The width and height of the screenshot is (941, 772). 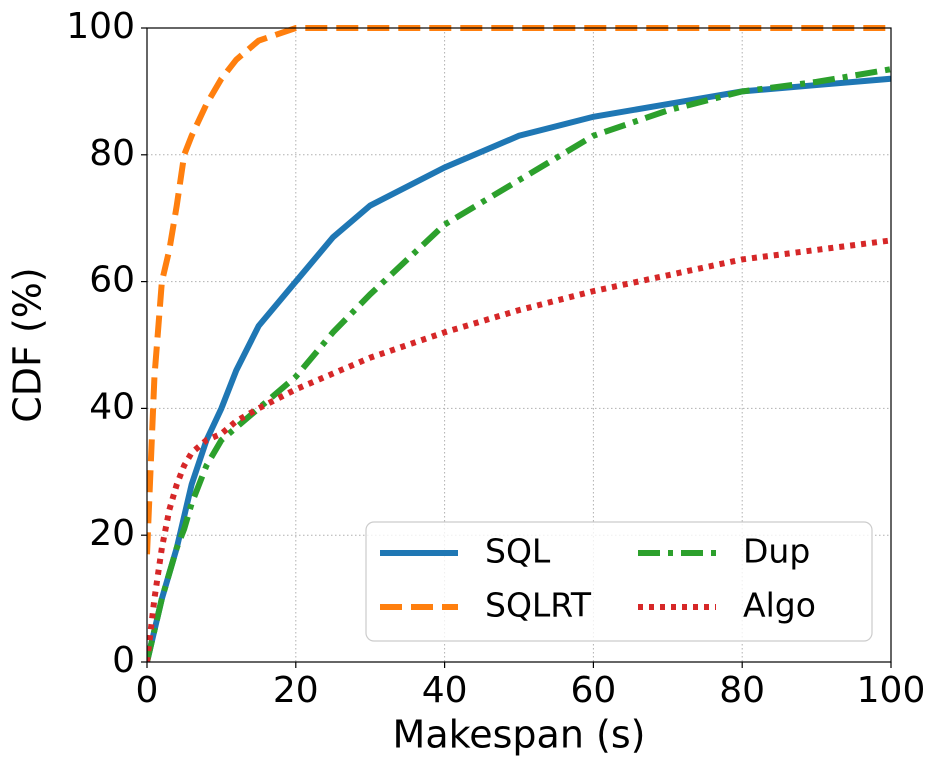 I want to click on legend-label: SQLRT, so click(x=538, y=605).